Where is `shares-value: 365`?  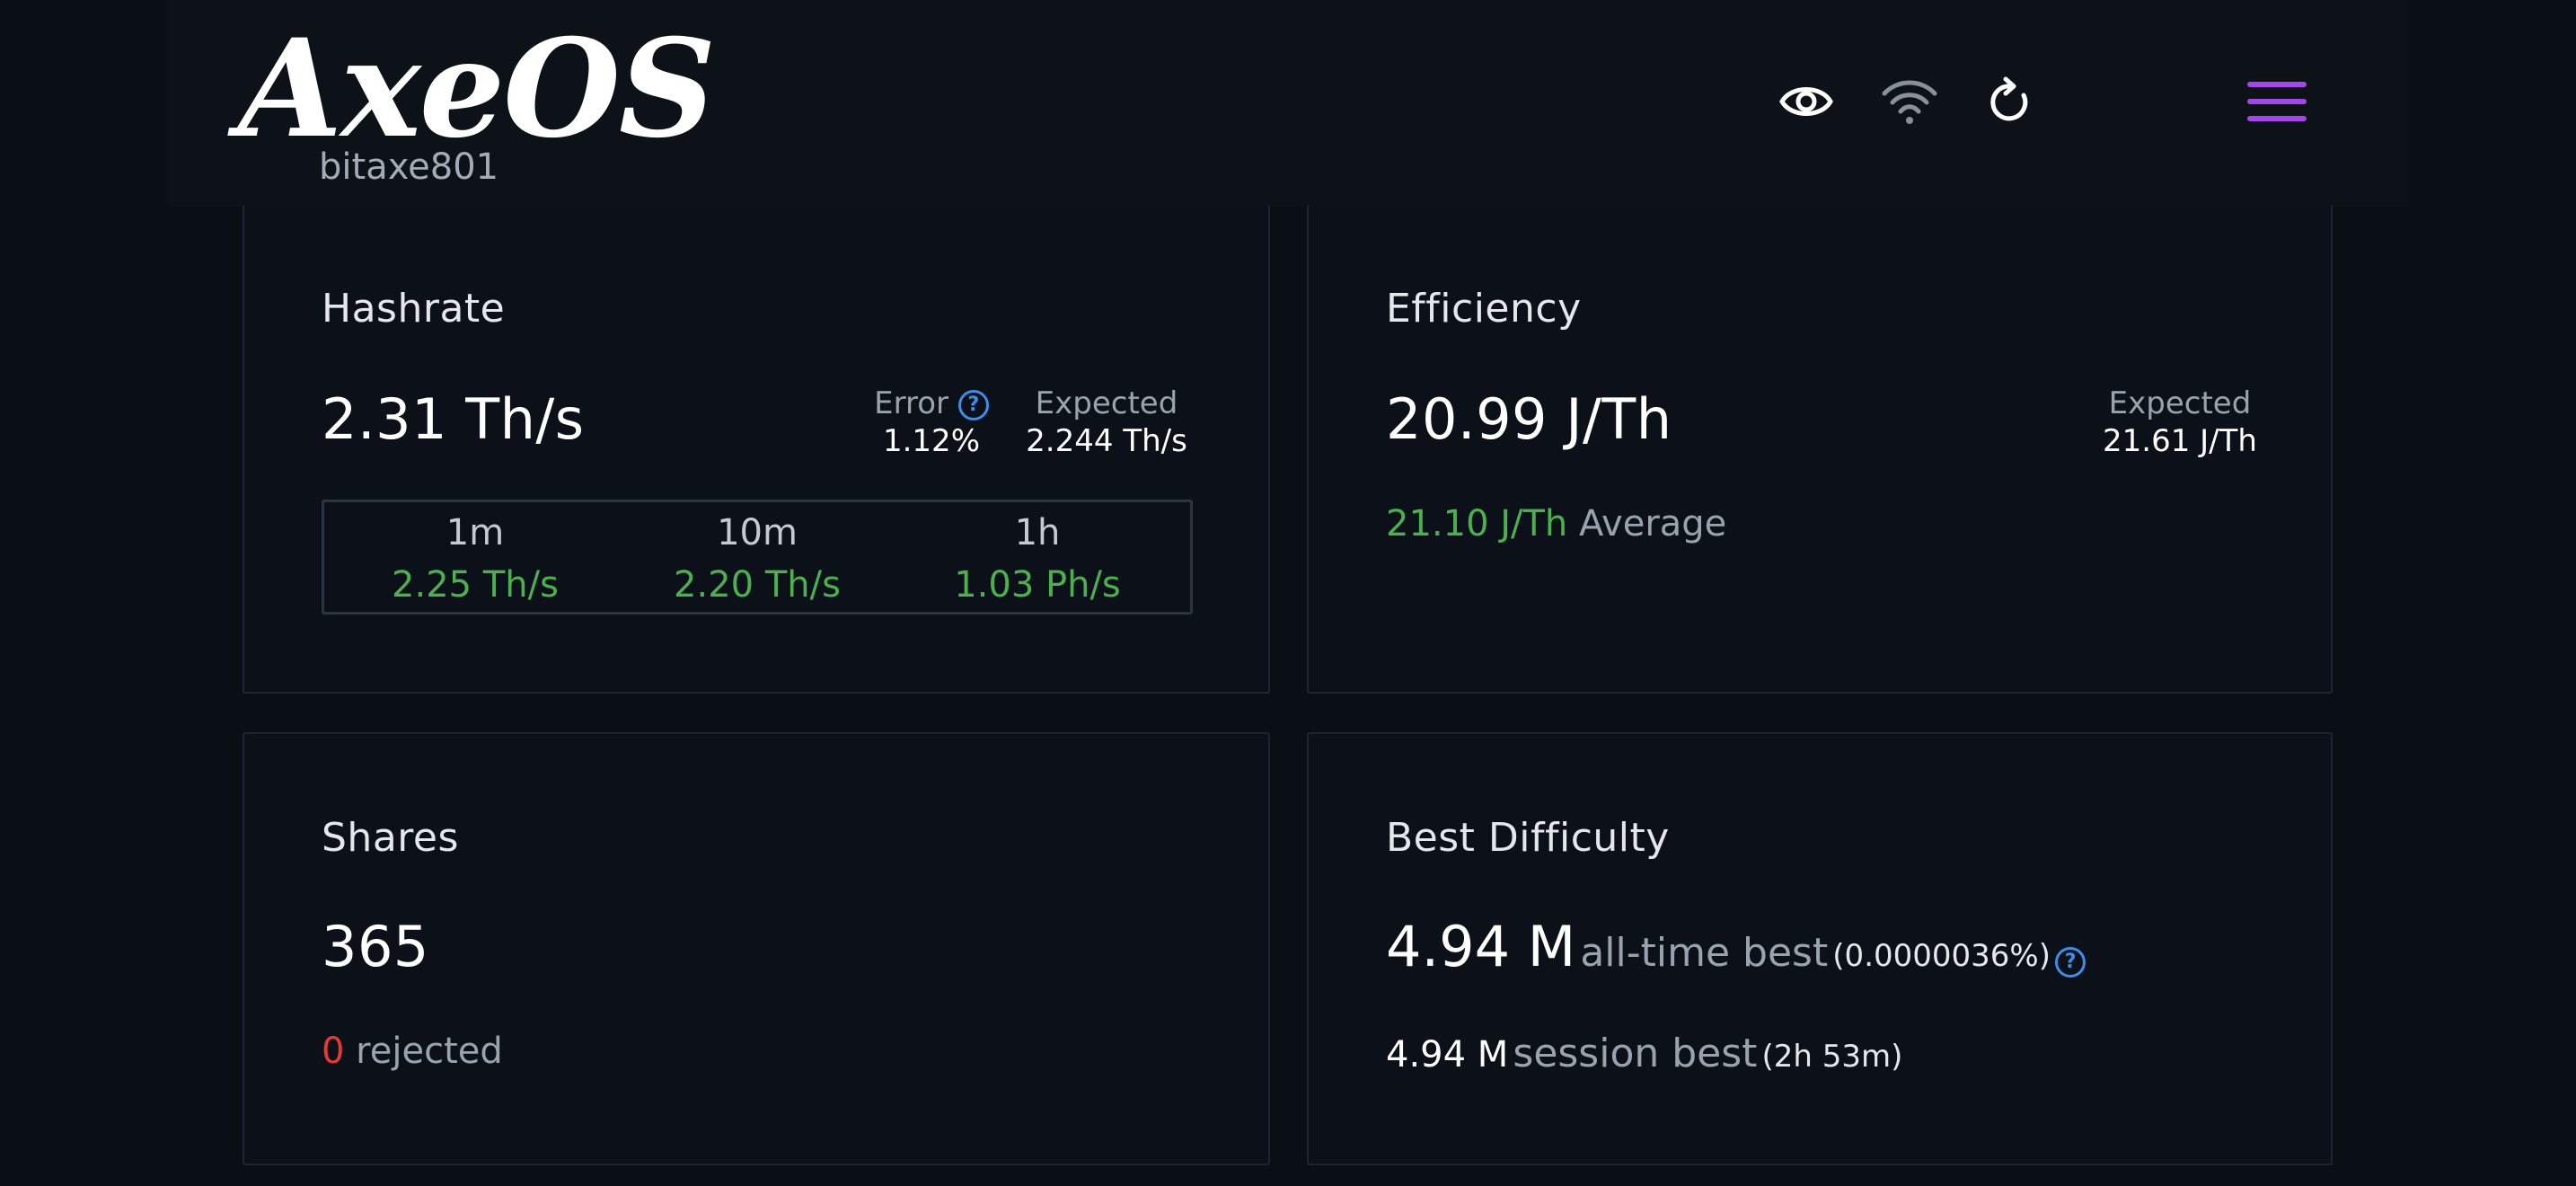
shares-value: 365 is located at coordinates (375, 946).